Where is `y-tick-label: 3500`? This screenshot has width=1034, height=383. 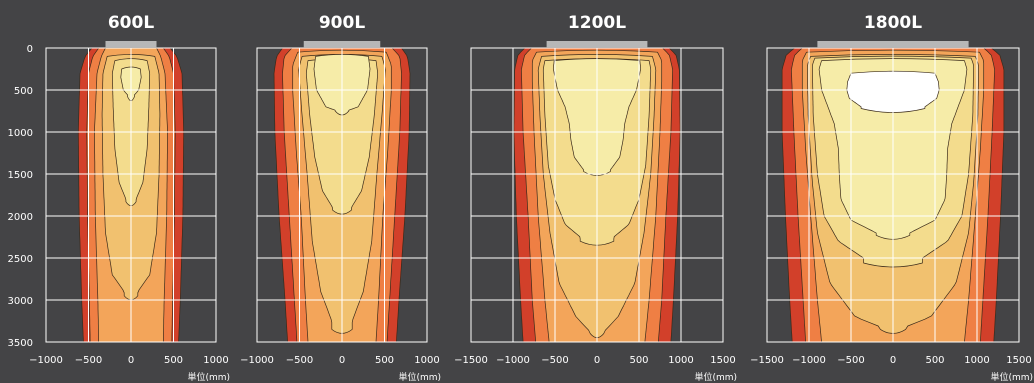 y-tick-label: 3500 is located at coordinates (20, 343).